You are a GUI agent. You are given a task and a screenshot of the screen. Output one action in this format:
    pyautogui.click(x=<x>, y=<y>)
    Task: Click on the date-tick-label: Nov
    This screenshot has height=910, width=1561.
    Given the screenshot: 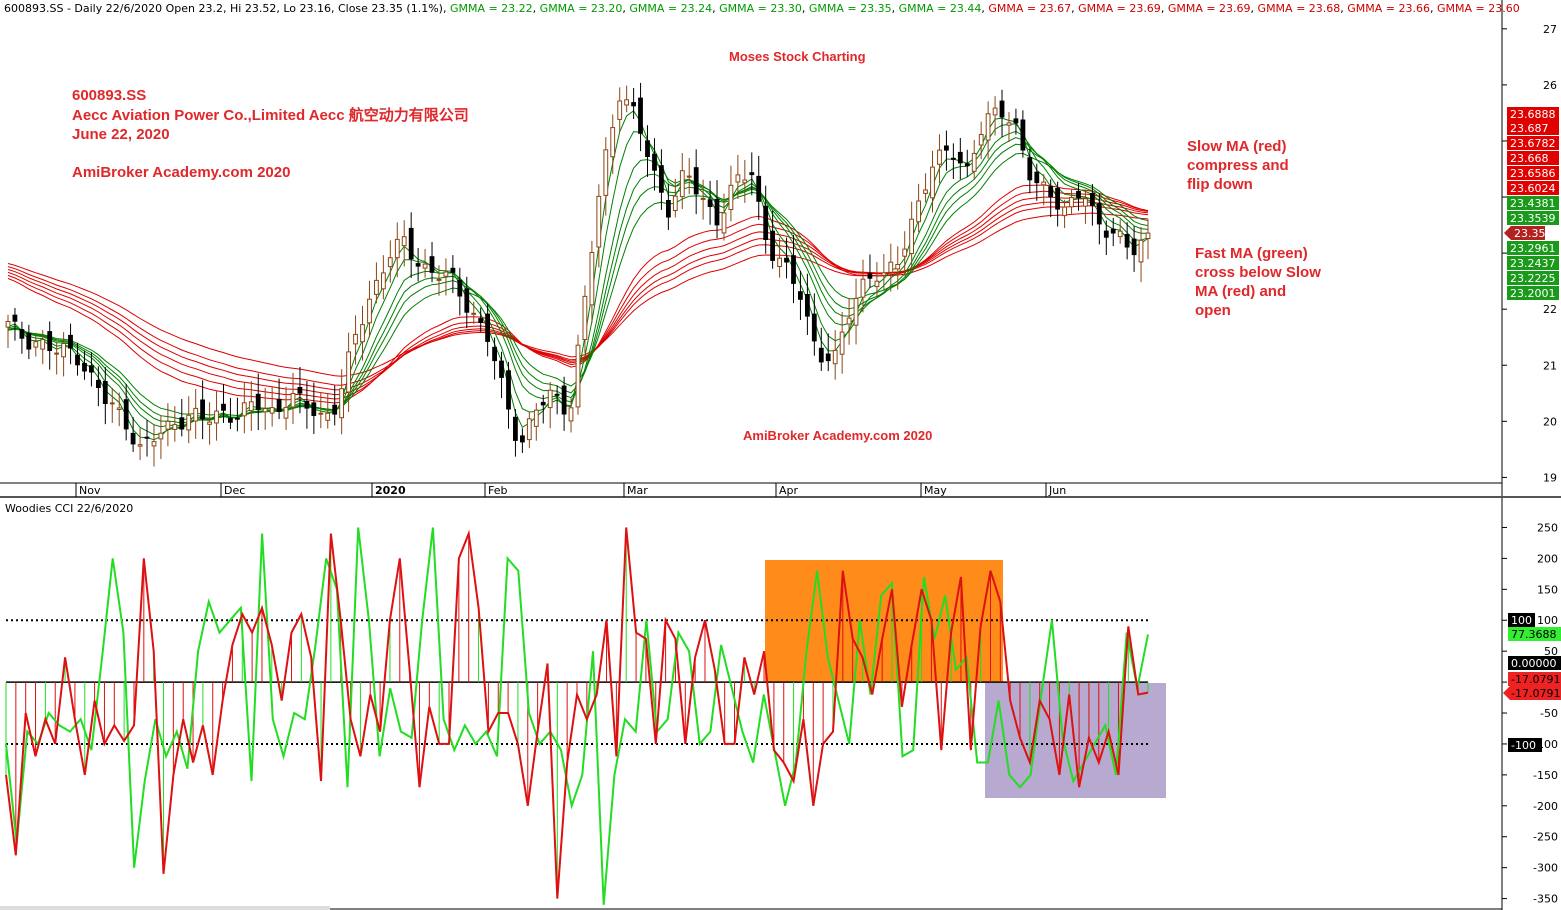 What is the action you would take?
    pyautogui.click(x=90, y=490)
    